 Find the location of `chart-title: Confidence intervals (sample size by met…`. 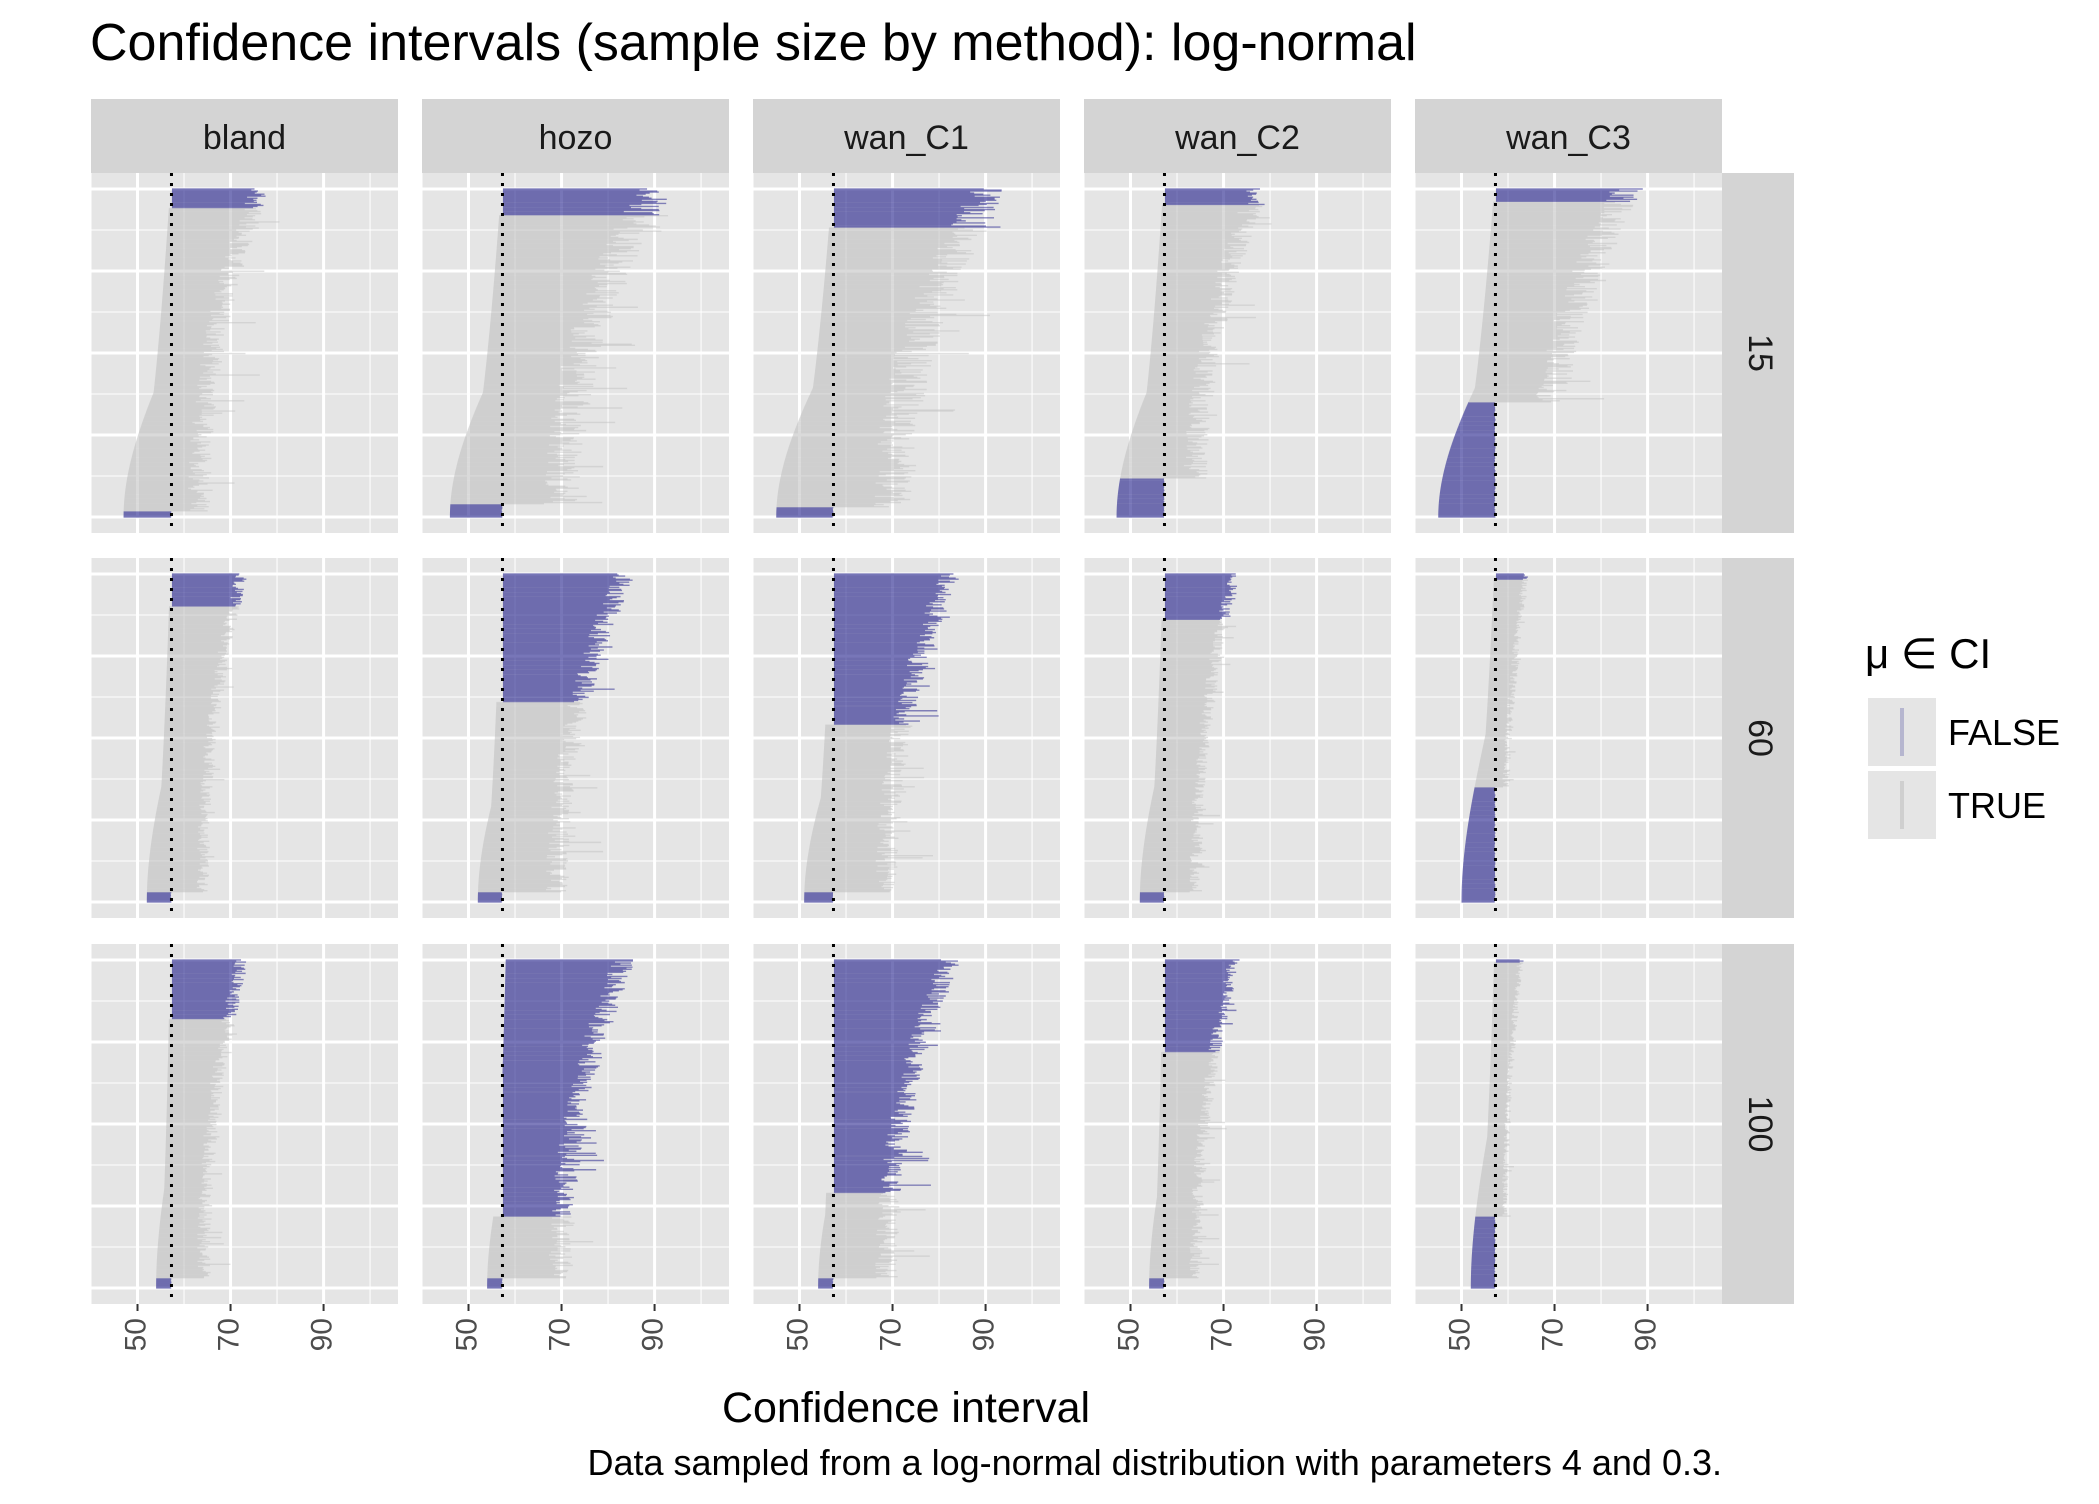

chart-title: Confidence intervals (sample size by met… is located at coordinates (753, 43).